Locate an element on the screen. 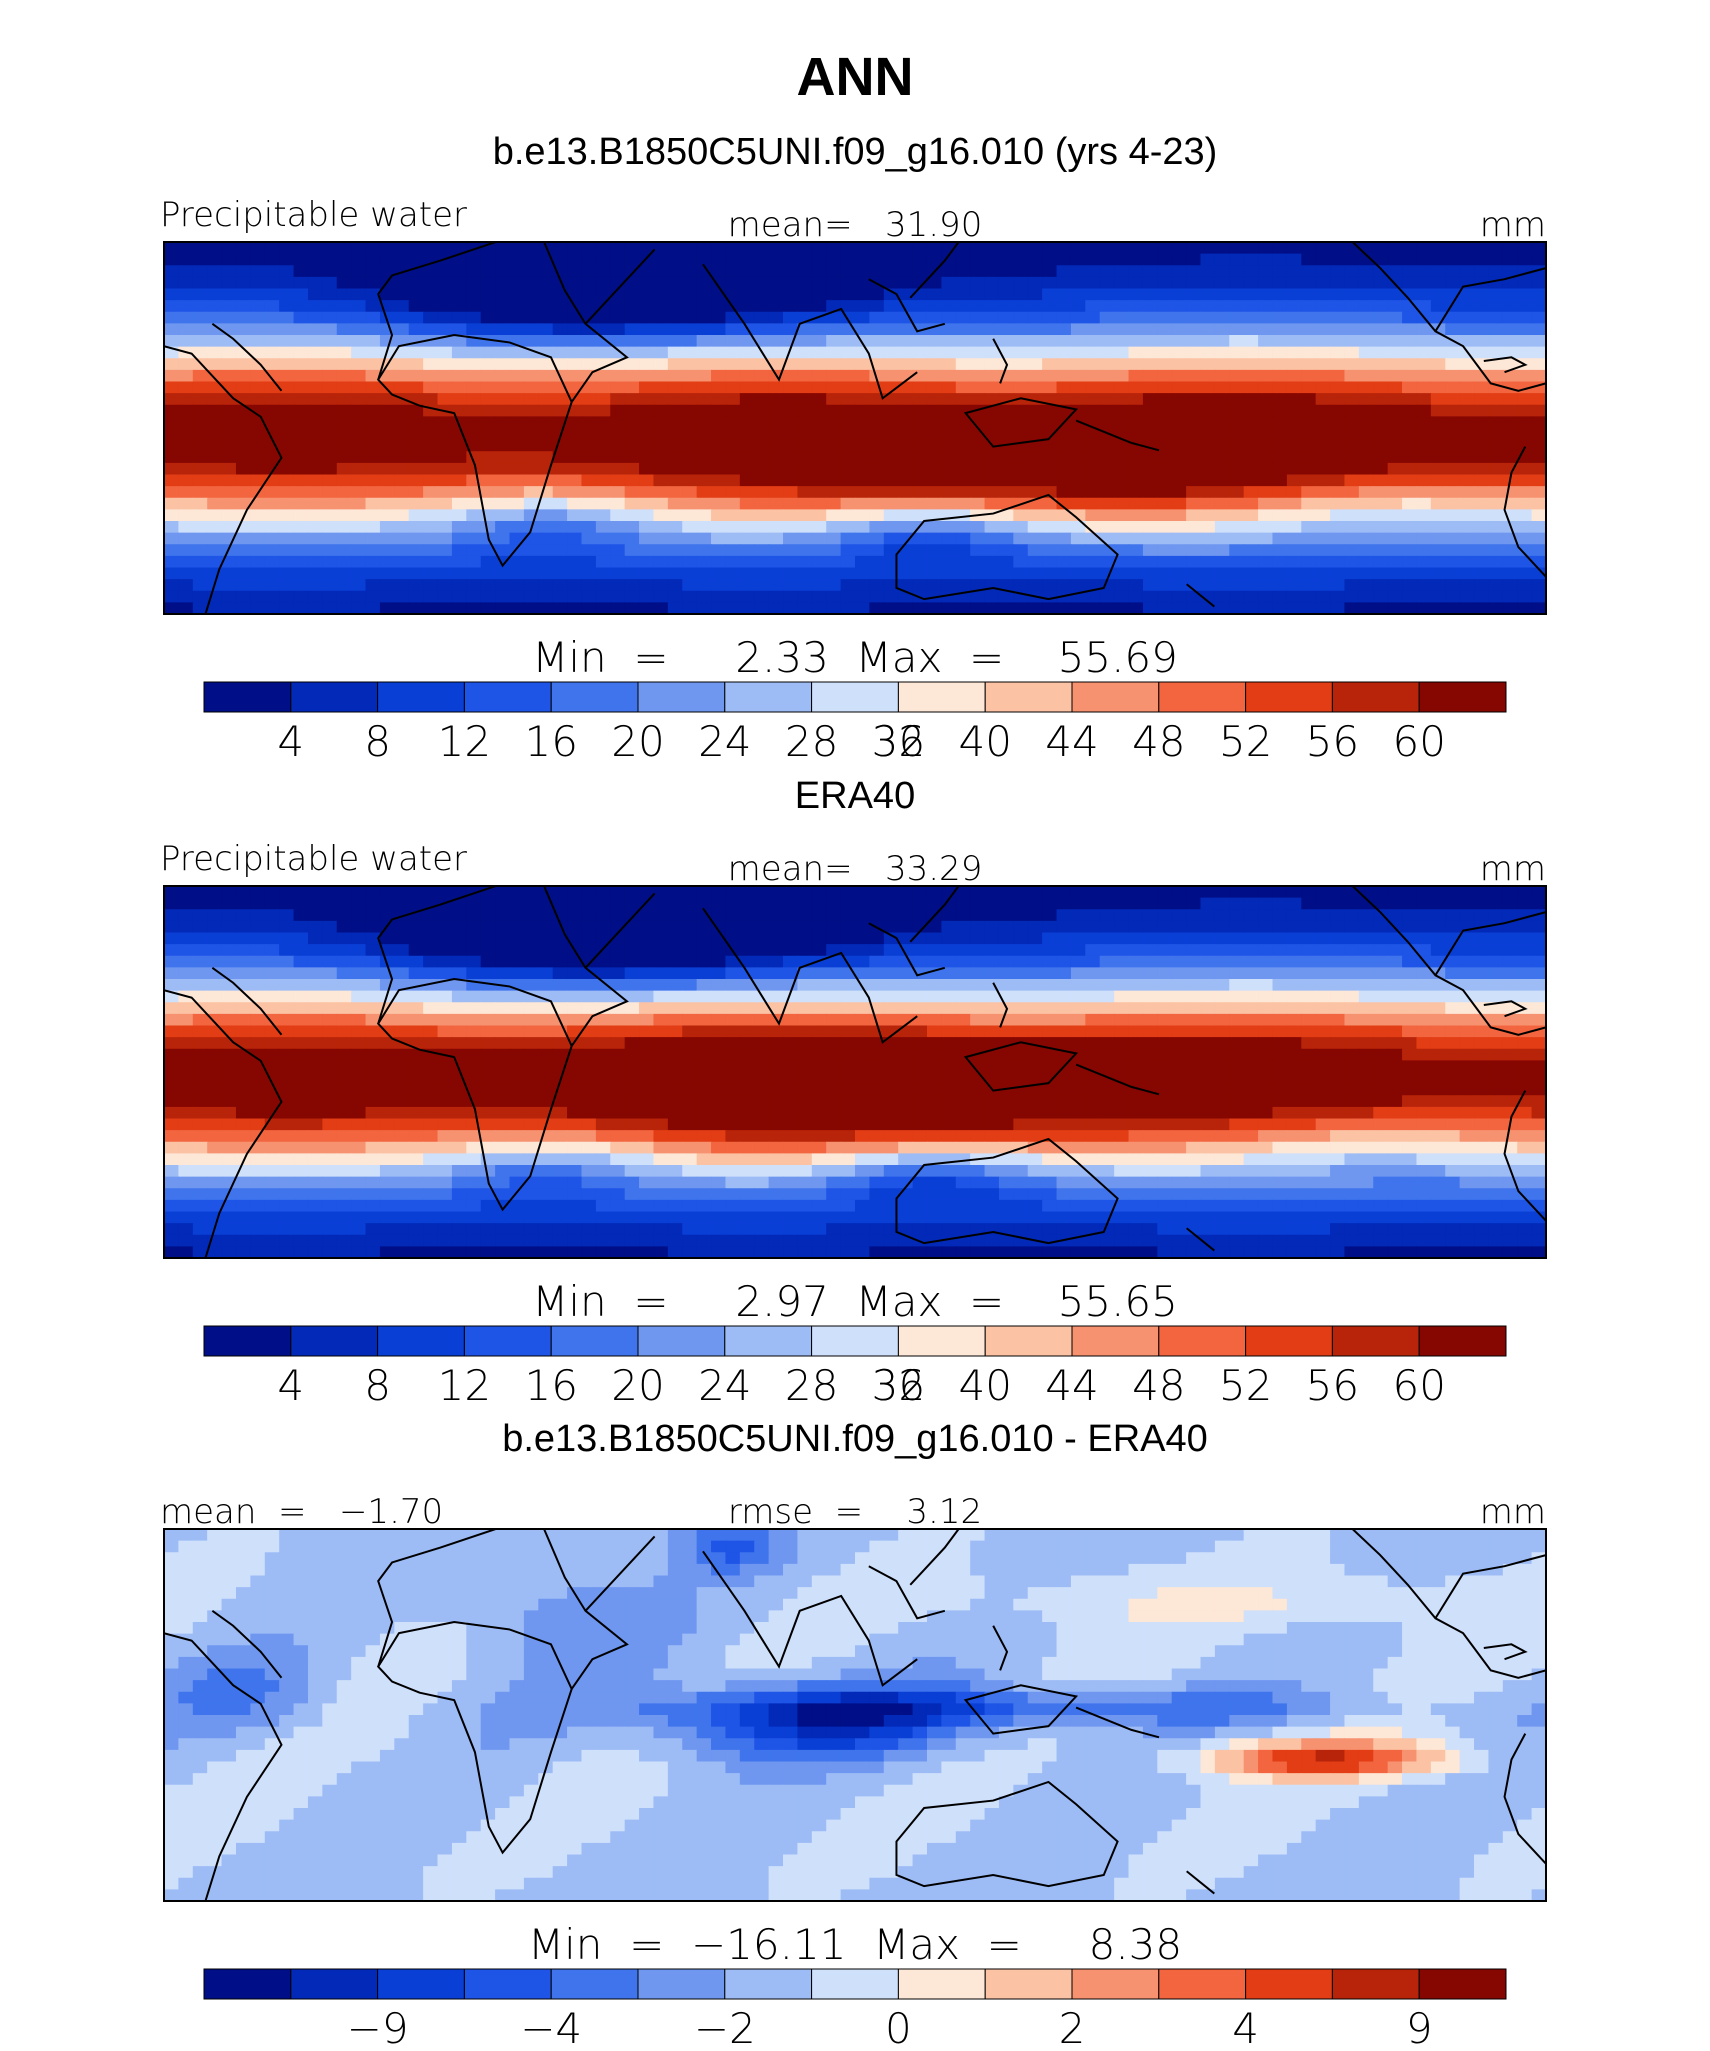  colorbar-box is located at coordinates (941, 697).